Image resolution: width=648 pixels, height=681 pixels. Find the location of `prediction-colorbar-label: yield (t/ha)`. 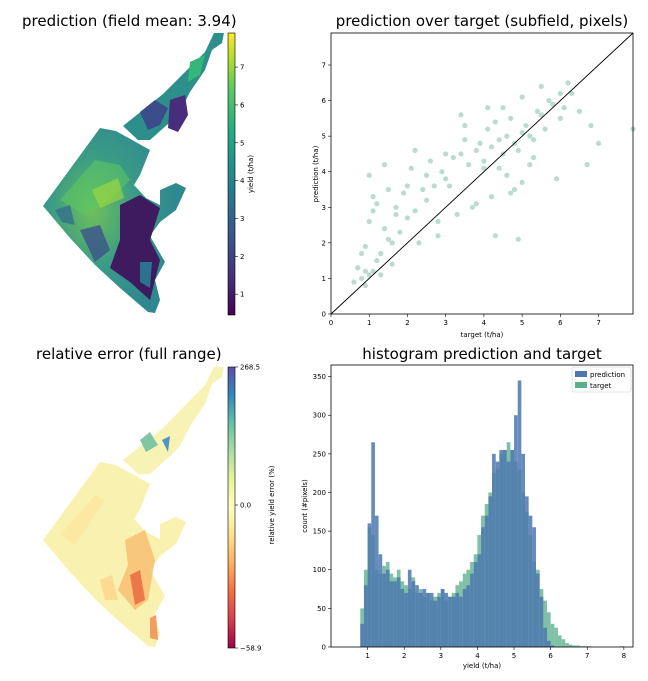

prediction-colorbar-label: yield (t/ha) is located at coordinates (251, 174).